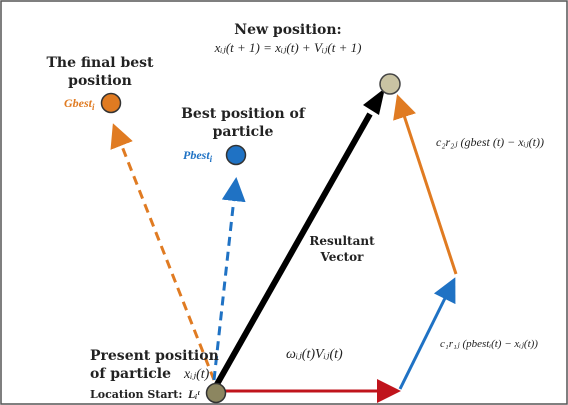 This screenshot has height=405, width=568. Describe the element at coordinates (100, 81) in the screenshot. I see `final-best-label-line2: position` at that location.